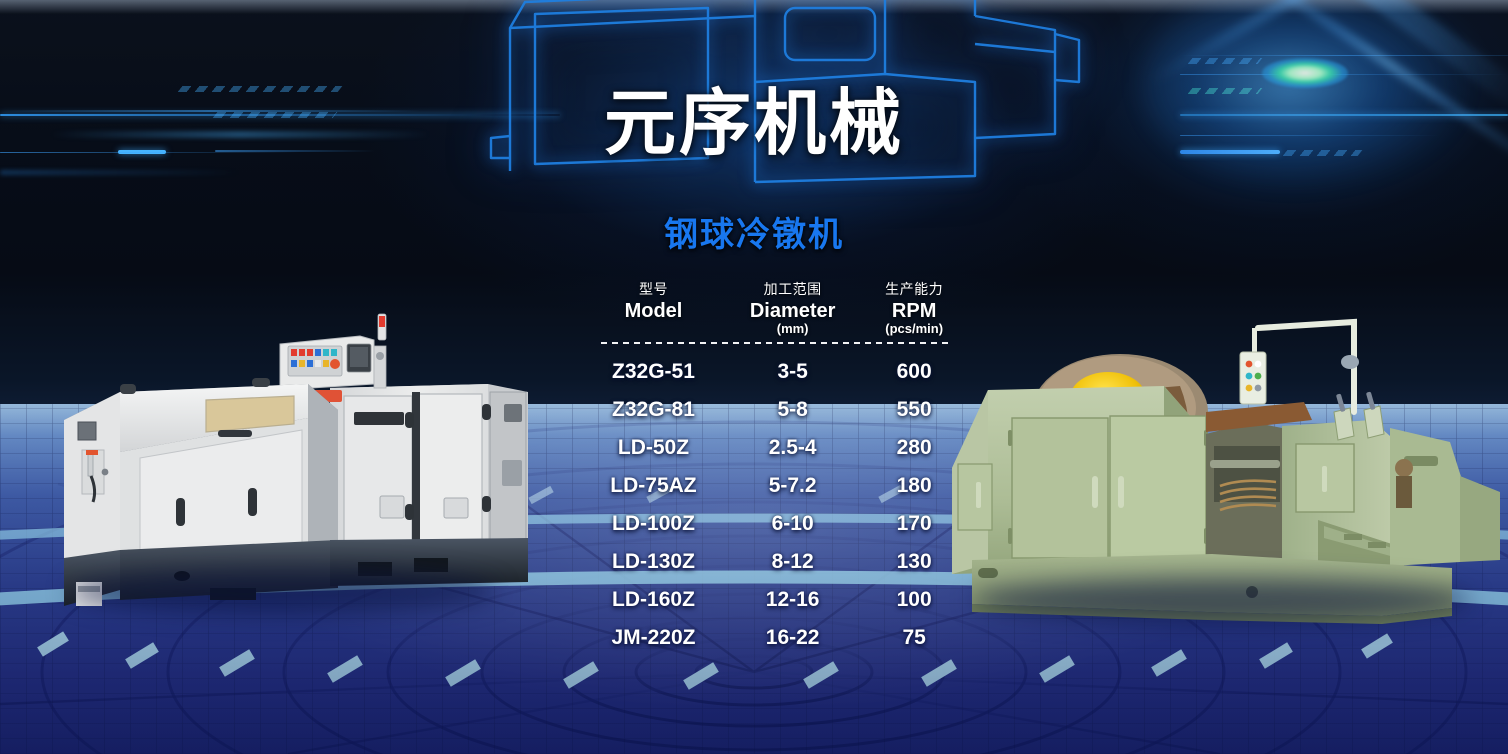 This screenshot has height=754, width=1508. What do you see at coordinates (653, 371) in the screenshot?
I see `spec-cell-model: Z32G-51` at bounding box center [653, 371].